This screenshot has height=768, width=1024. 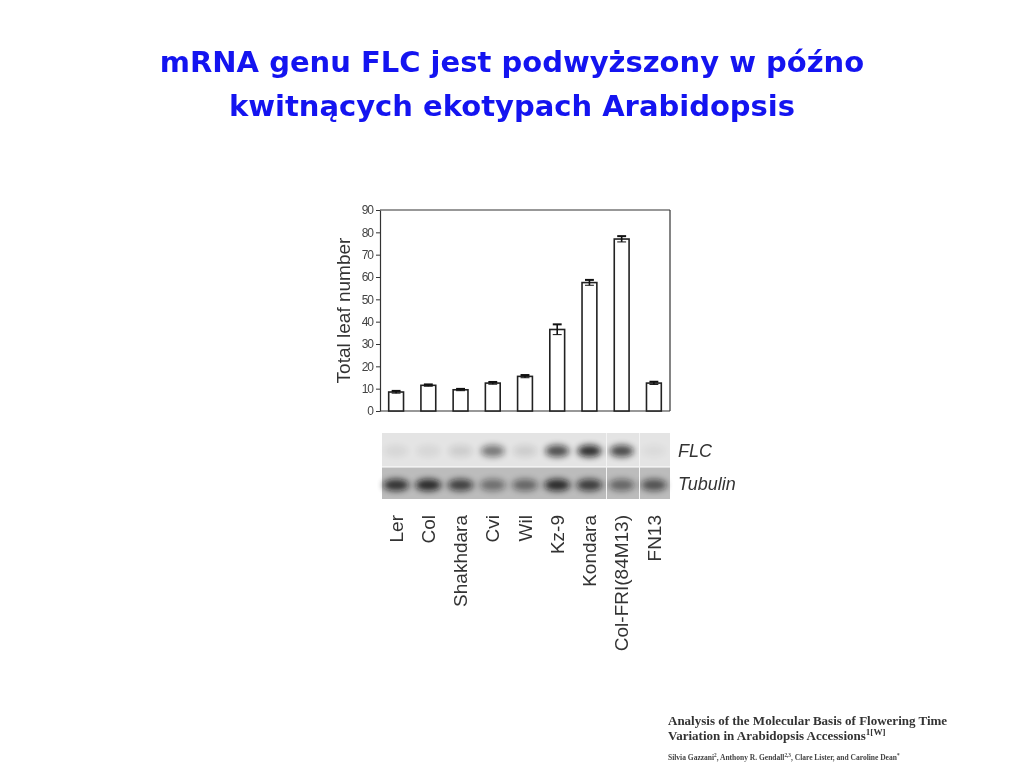 What do you see at coordinates (590, 550) in the screenshot?
I see `x-tick-label: Kondara` at bounding box center [590, 550].